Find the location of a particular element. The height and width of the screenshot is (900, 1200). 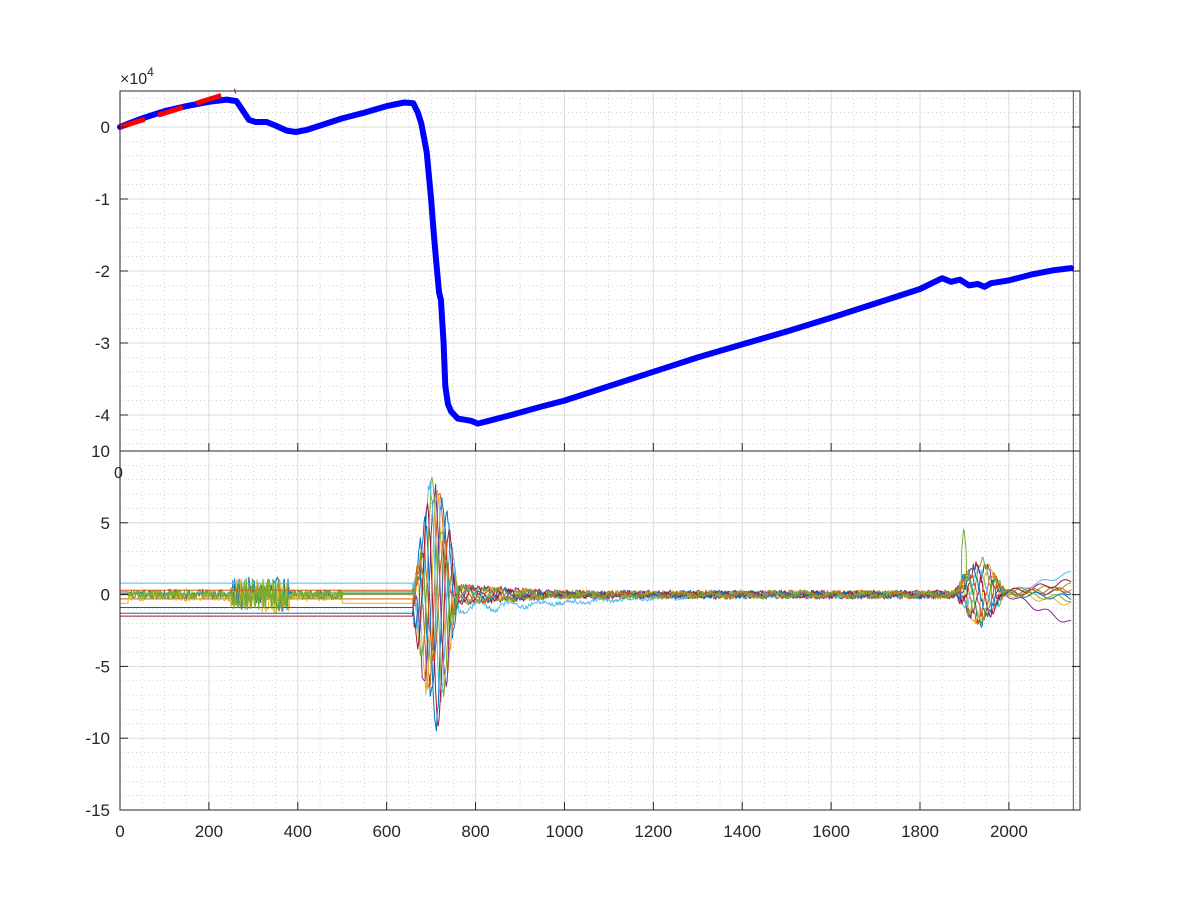

y-tick-label: -15 is located at coordinates (97, 810).